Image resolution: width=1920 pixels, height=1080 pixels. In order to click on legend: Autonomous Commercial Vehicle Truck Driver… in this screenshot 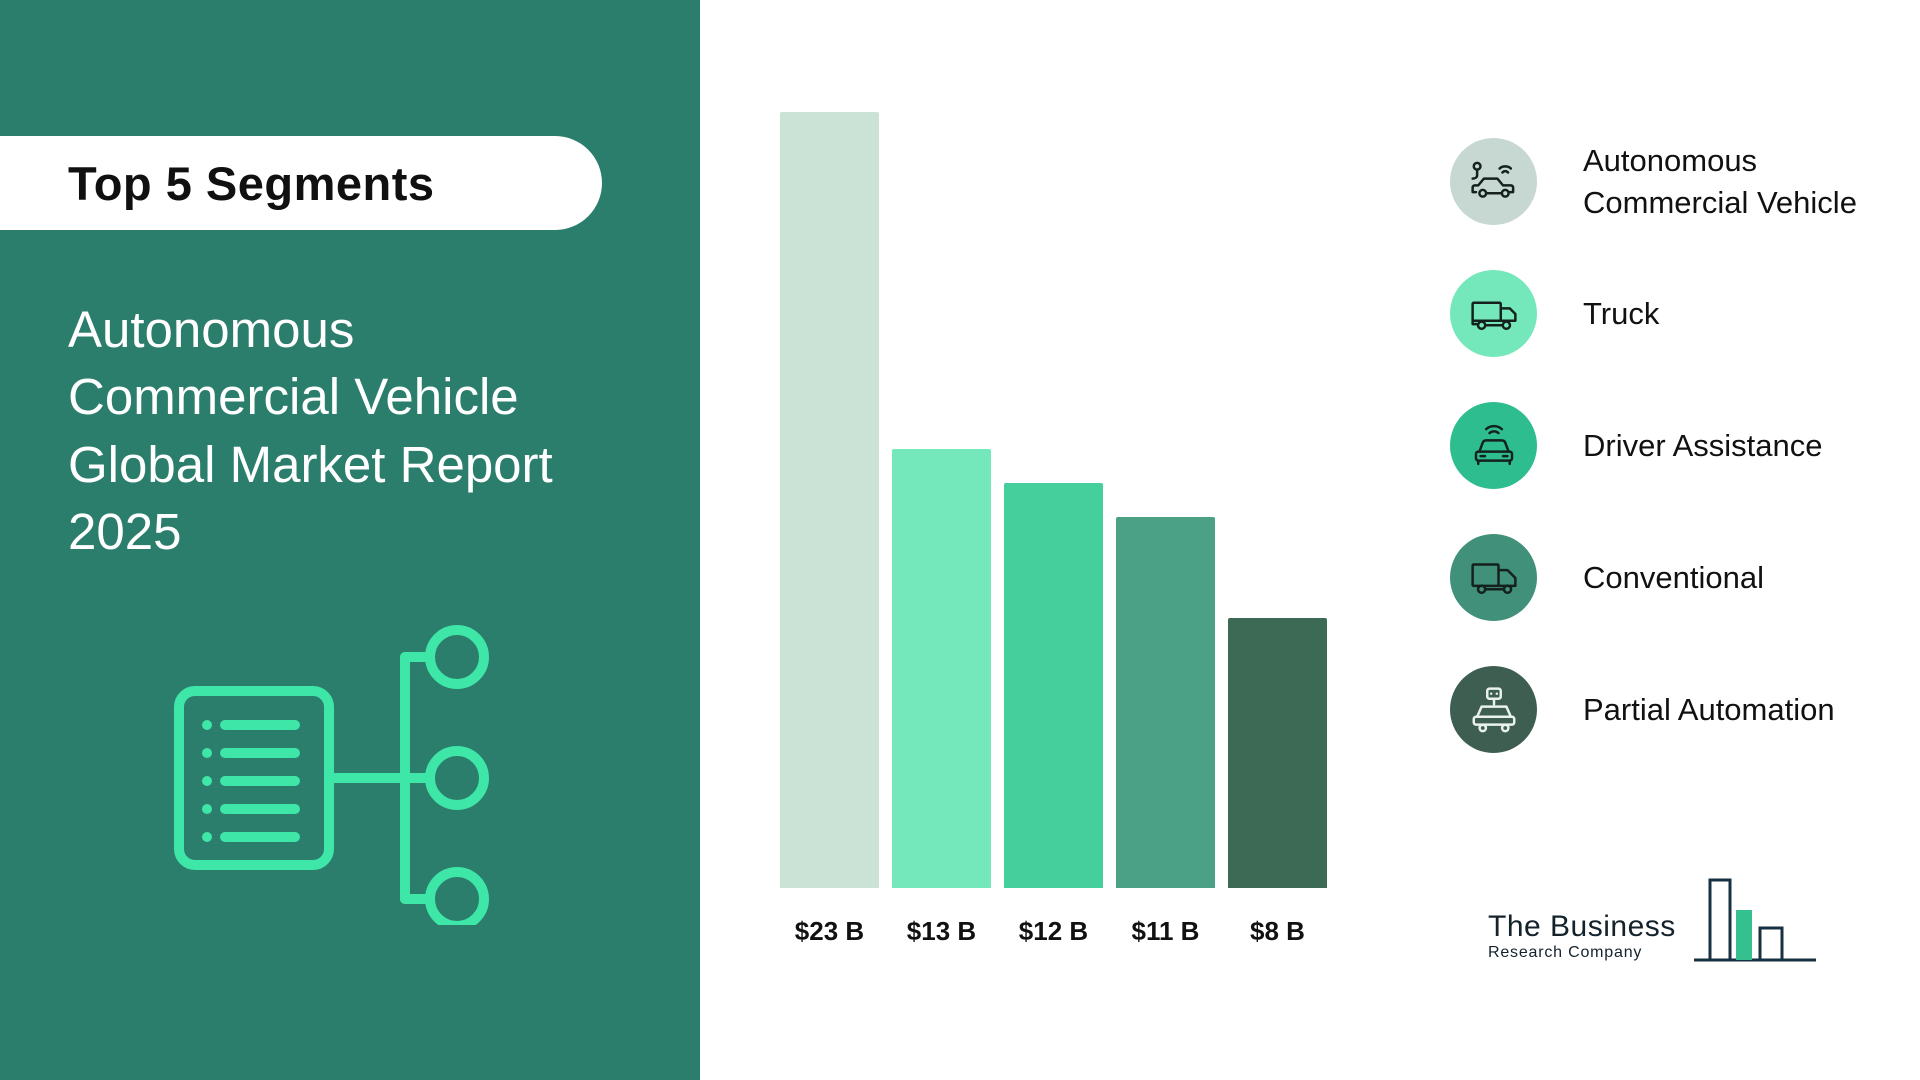, I will do `click(1666, 445)`.